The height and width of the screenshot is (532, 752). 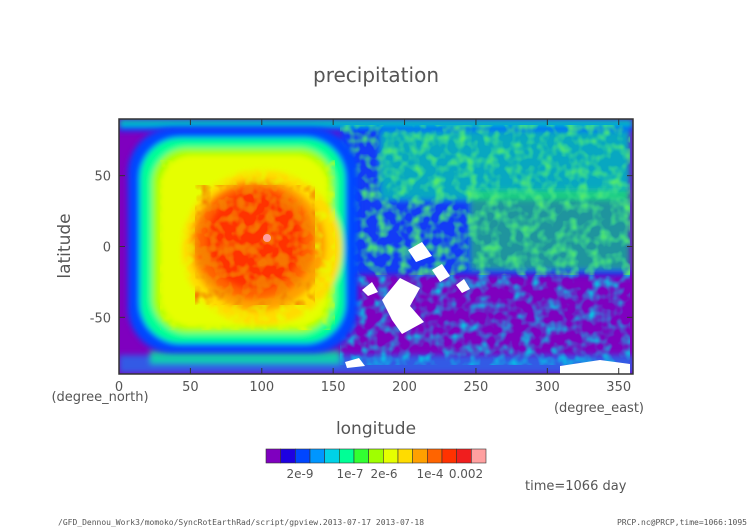 What do you see at coordinates (576, 486) in the screenshot?
I see `time-label: time=1066 day` at bounding box center [576, 486].